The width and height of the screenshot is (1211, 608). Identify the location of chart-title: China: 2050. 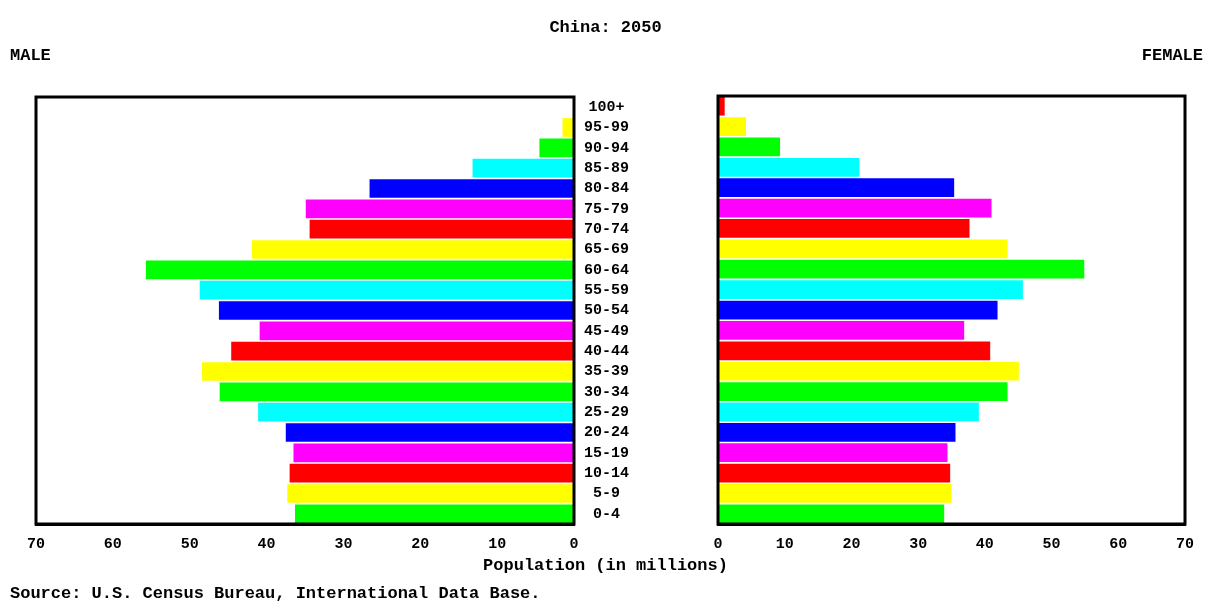
(605, 27).